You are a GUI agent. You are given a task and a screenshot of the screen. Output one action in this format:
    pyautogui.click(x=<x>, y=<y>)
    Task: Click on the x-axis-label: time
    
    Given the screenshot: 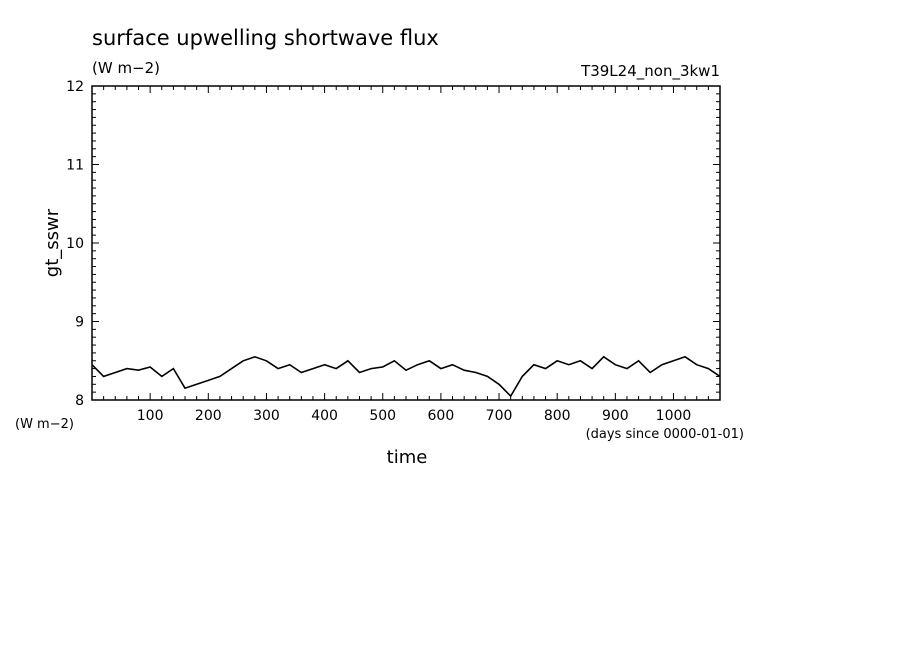 What is the action you would take?
    pyautogui.click(x=407, y=457)
    